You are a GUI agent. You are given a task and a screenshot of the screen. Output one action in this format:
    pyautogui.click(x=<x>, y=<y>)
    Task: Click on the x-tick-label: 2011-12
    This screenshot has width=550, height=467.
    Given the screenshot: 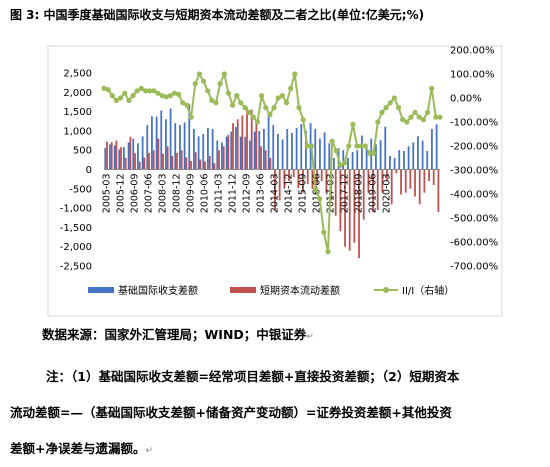 What is the action you would take?
    pyautogui.click(x=232, y=193)
    